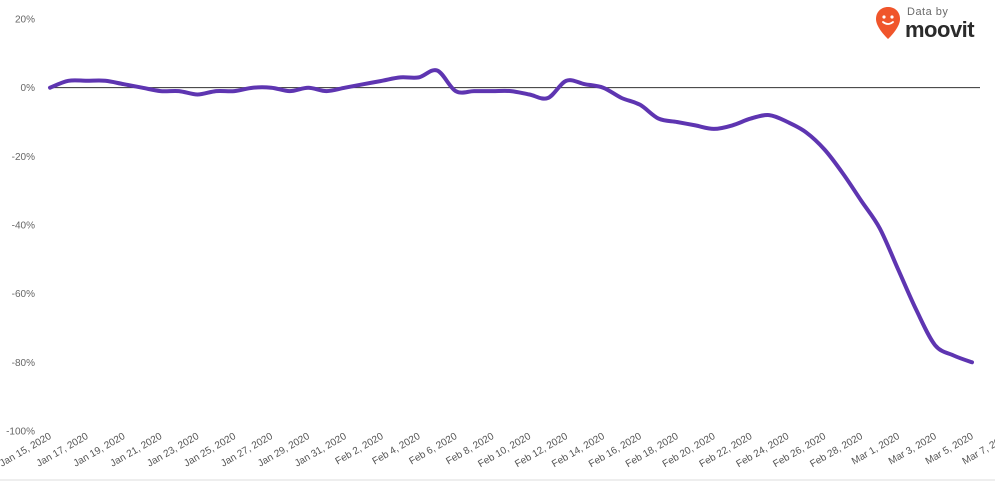 The height and width of the screenshot is (481, 995). I want to click on y-tick-label: -20%, so click(23, 157).